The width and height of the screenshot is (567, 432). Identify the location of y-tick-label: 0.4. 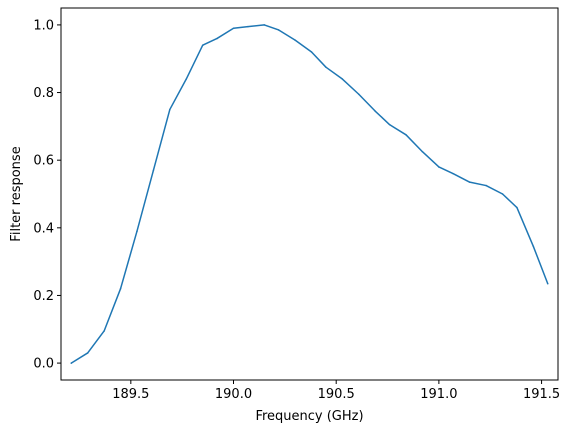
(43, 228).